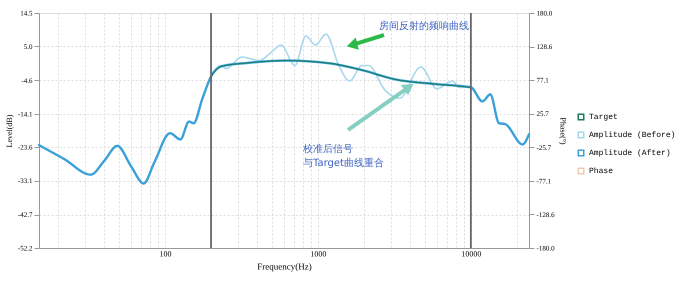 This screenshot has width=682, height=294. What do you see at coordinates (166, 254) in the screenshot?
I see `x-tick-label: 100` at bounding box center [166, 254].